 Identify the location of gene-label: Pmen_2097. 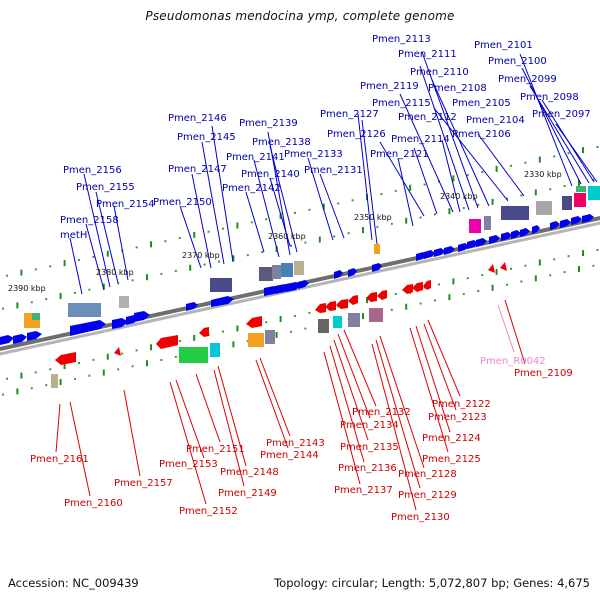
(561, 114).